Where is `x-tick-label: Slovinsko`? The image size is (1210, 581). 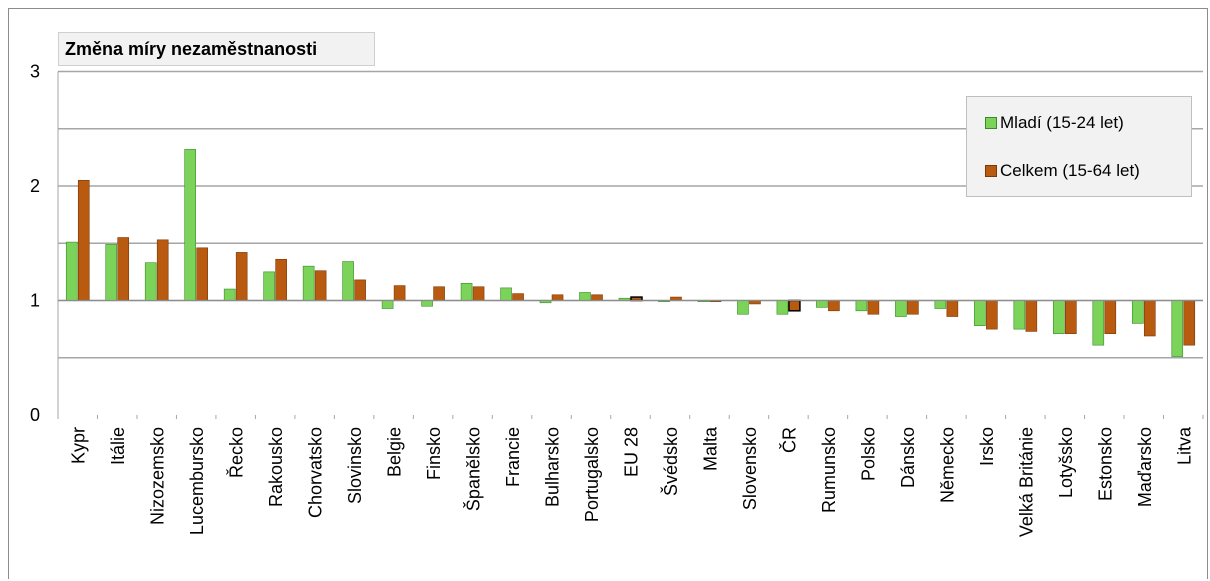
x-tick-label: Slovinsko is located at coordinates (355, 465).